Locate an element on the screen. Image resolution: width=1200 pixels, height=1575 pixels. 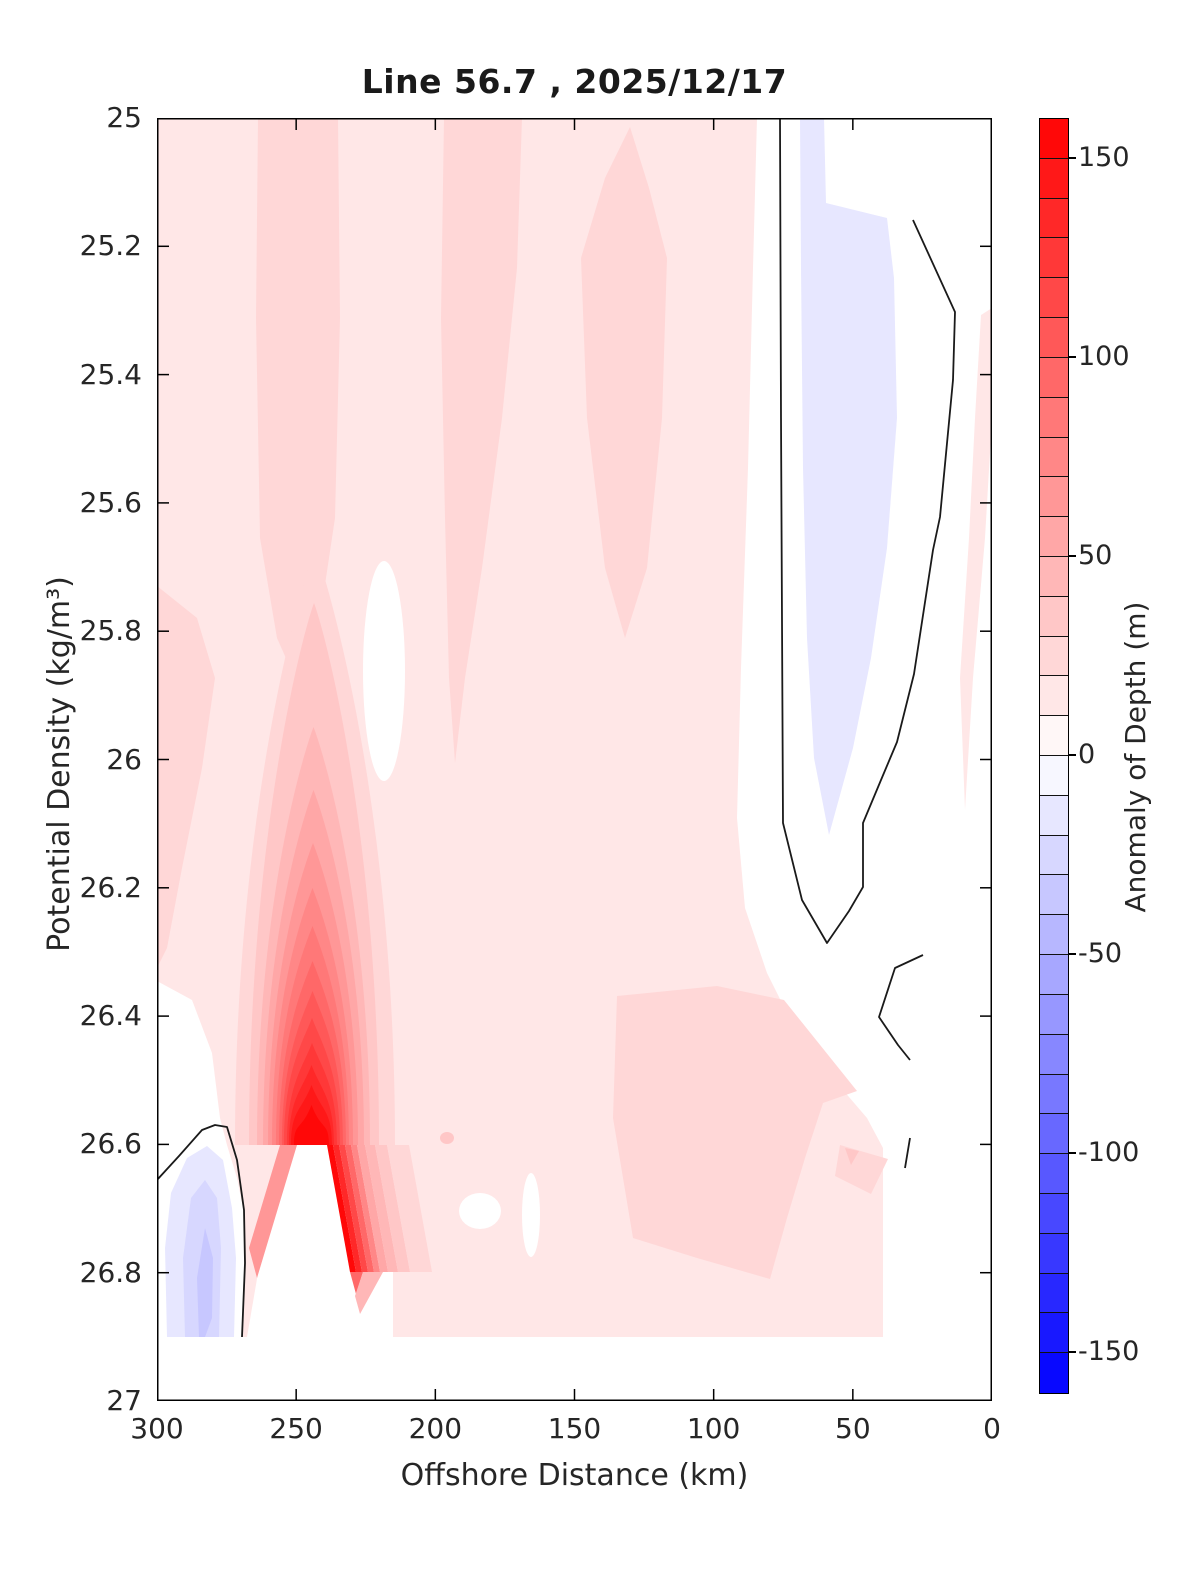
chart-title: Line 56.7 , 2025/12/17 is located at coordinates (574, 81).